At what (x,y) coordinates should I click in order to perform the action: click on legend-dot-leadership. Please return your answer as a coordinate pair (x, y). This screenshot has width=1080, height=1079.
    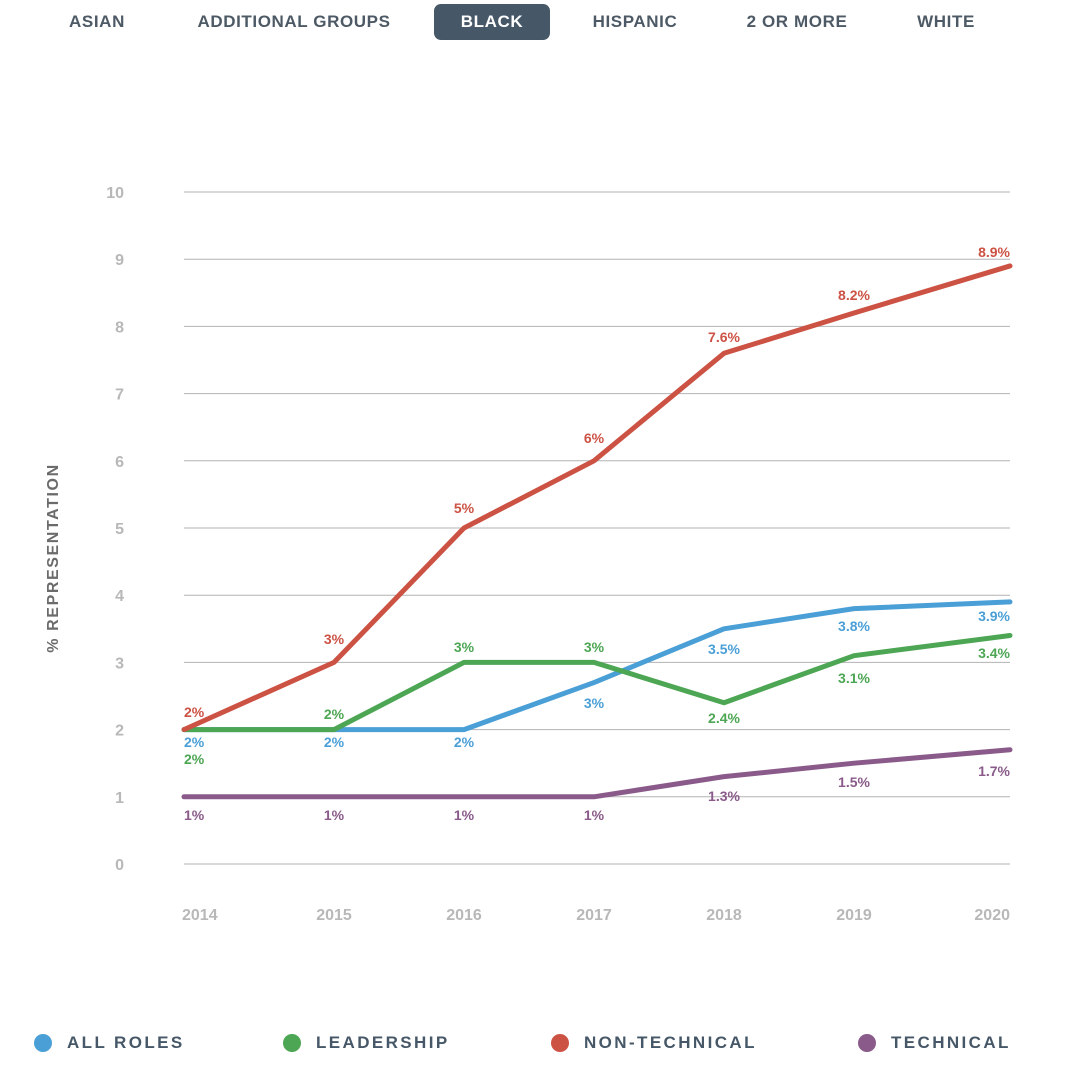
    Looking at the image, I should click on (292, 1043).